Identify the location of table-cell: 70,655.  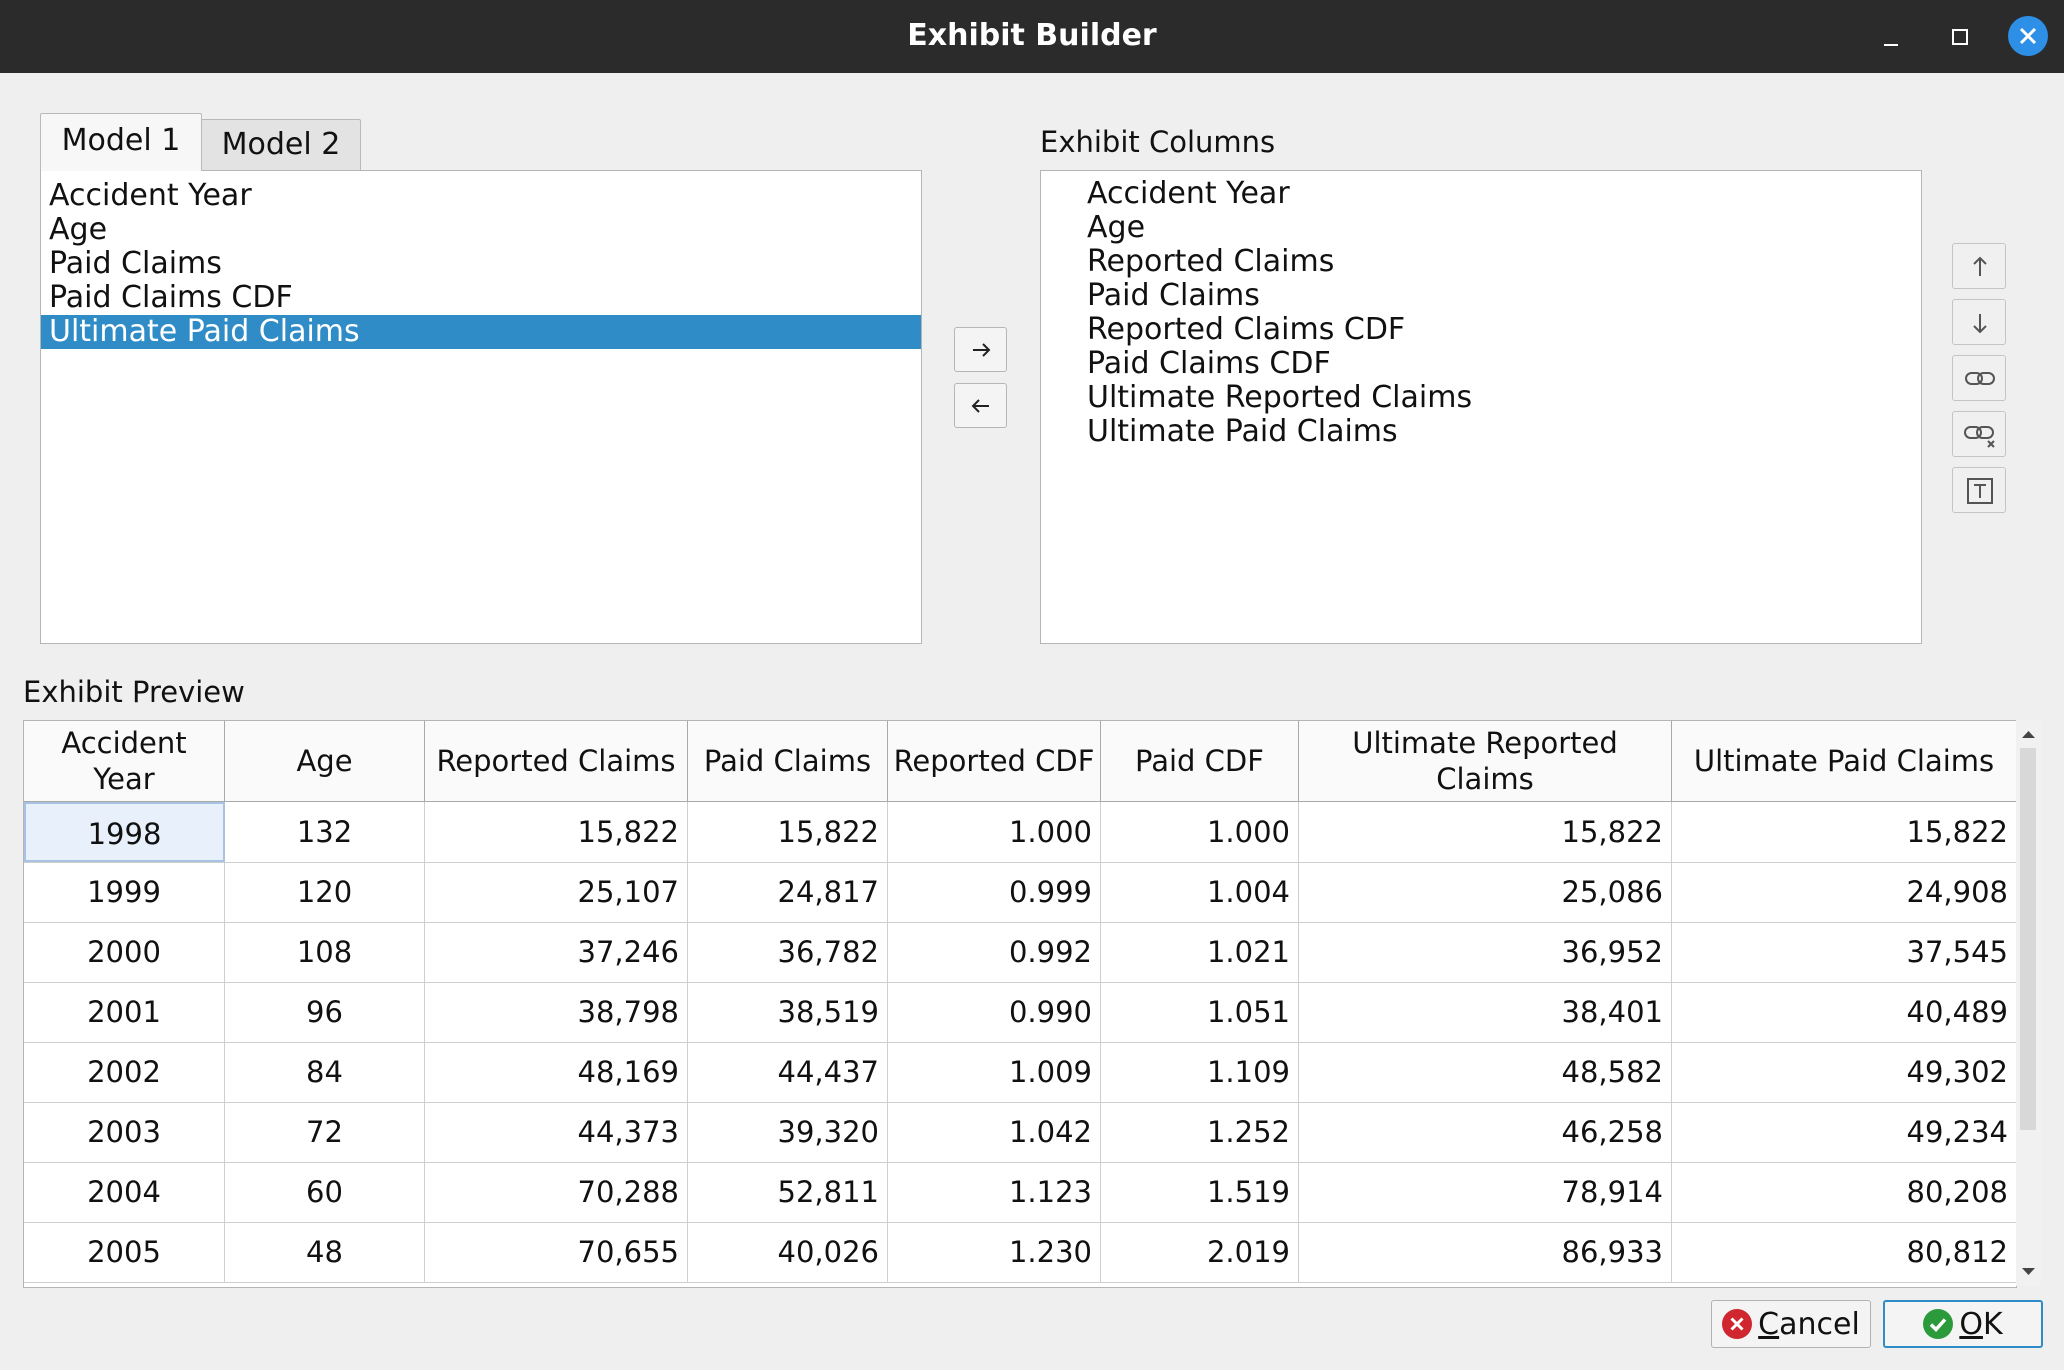
(556, 1252).